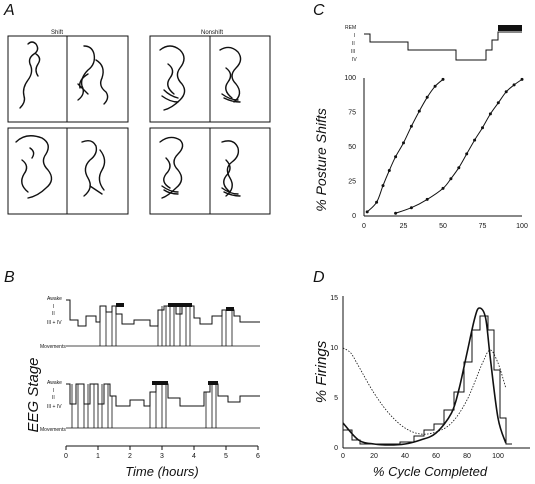 This screenshot has width=535, height=484. I want to click on panel-b-x-axis: 0 1 2 3 4 5 6, so click(162, 452).